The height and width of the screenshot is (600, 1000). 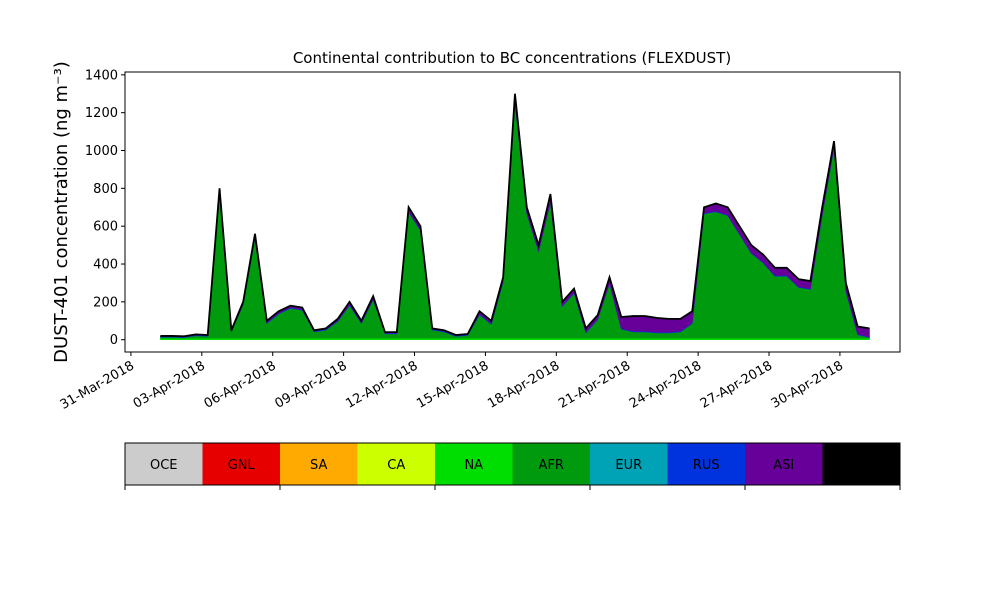 I want to click on x-tick-label: 03-Apr-2018, so click(x=169, y=384).